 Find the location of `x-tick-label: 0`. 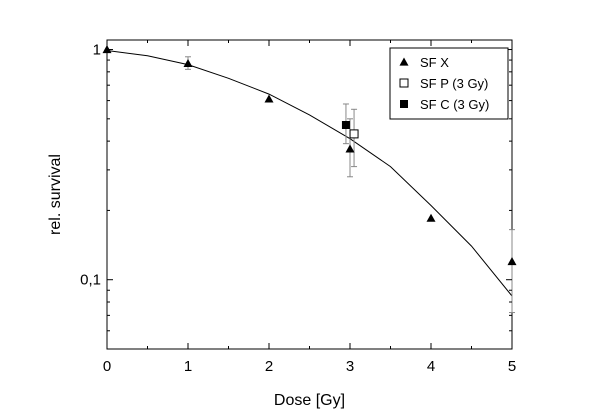

x-tick-label: 0 is located at coordinates (107, 366).